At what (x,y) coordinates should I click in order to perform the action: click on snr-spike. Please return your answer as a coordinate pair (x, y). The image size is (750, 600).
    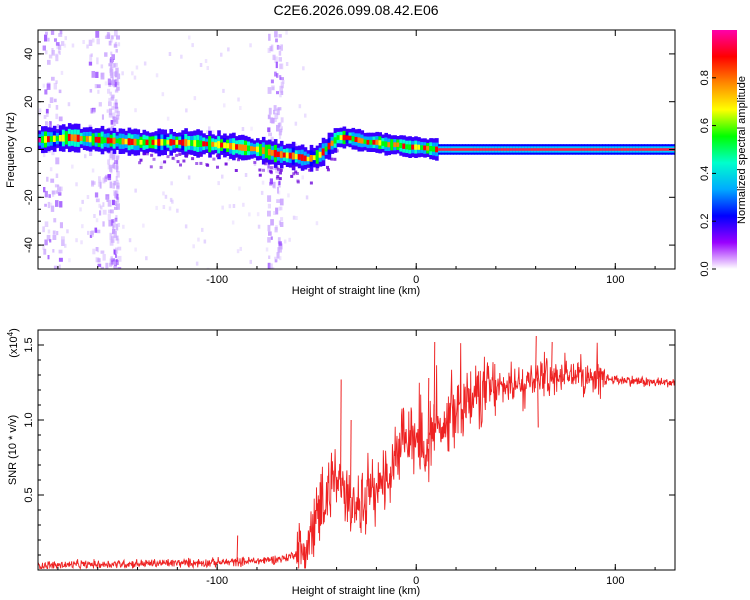
    Looking at the image, I should click on (536, 357).